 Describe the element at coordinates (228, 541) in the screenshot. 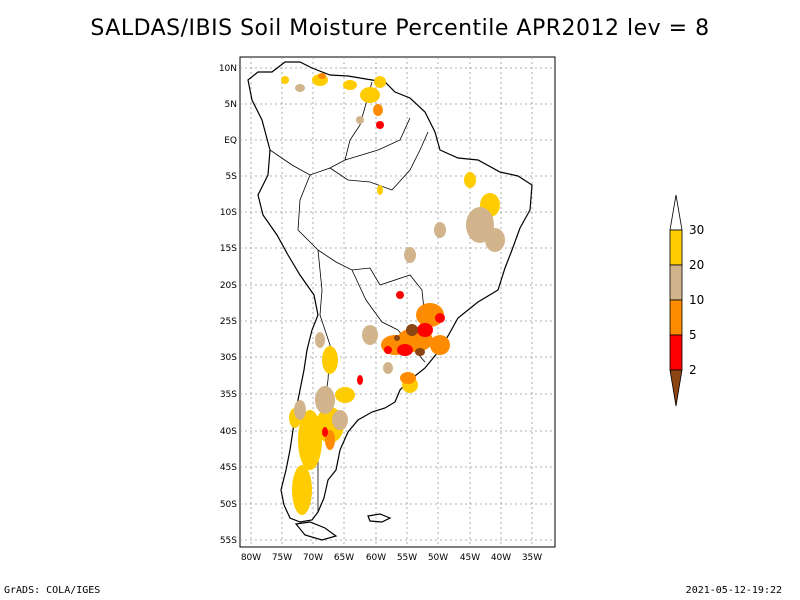

I see `lat-tick-label: 55S` at that location.